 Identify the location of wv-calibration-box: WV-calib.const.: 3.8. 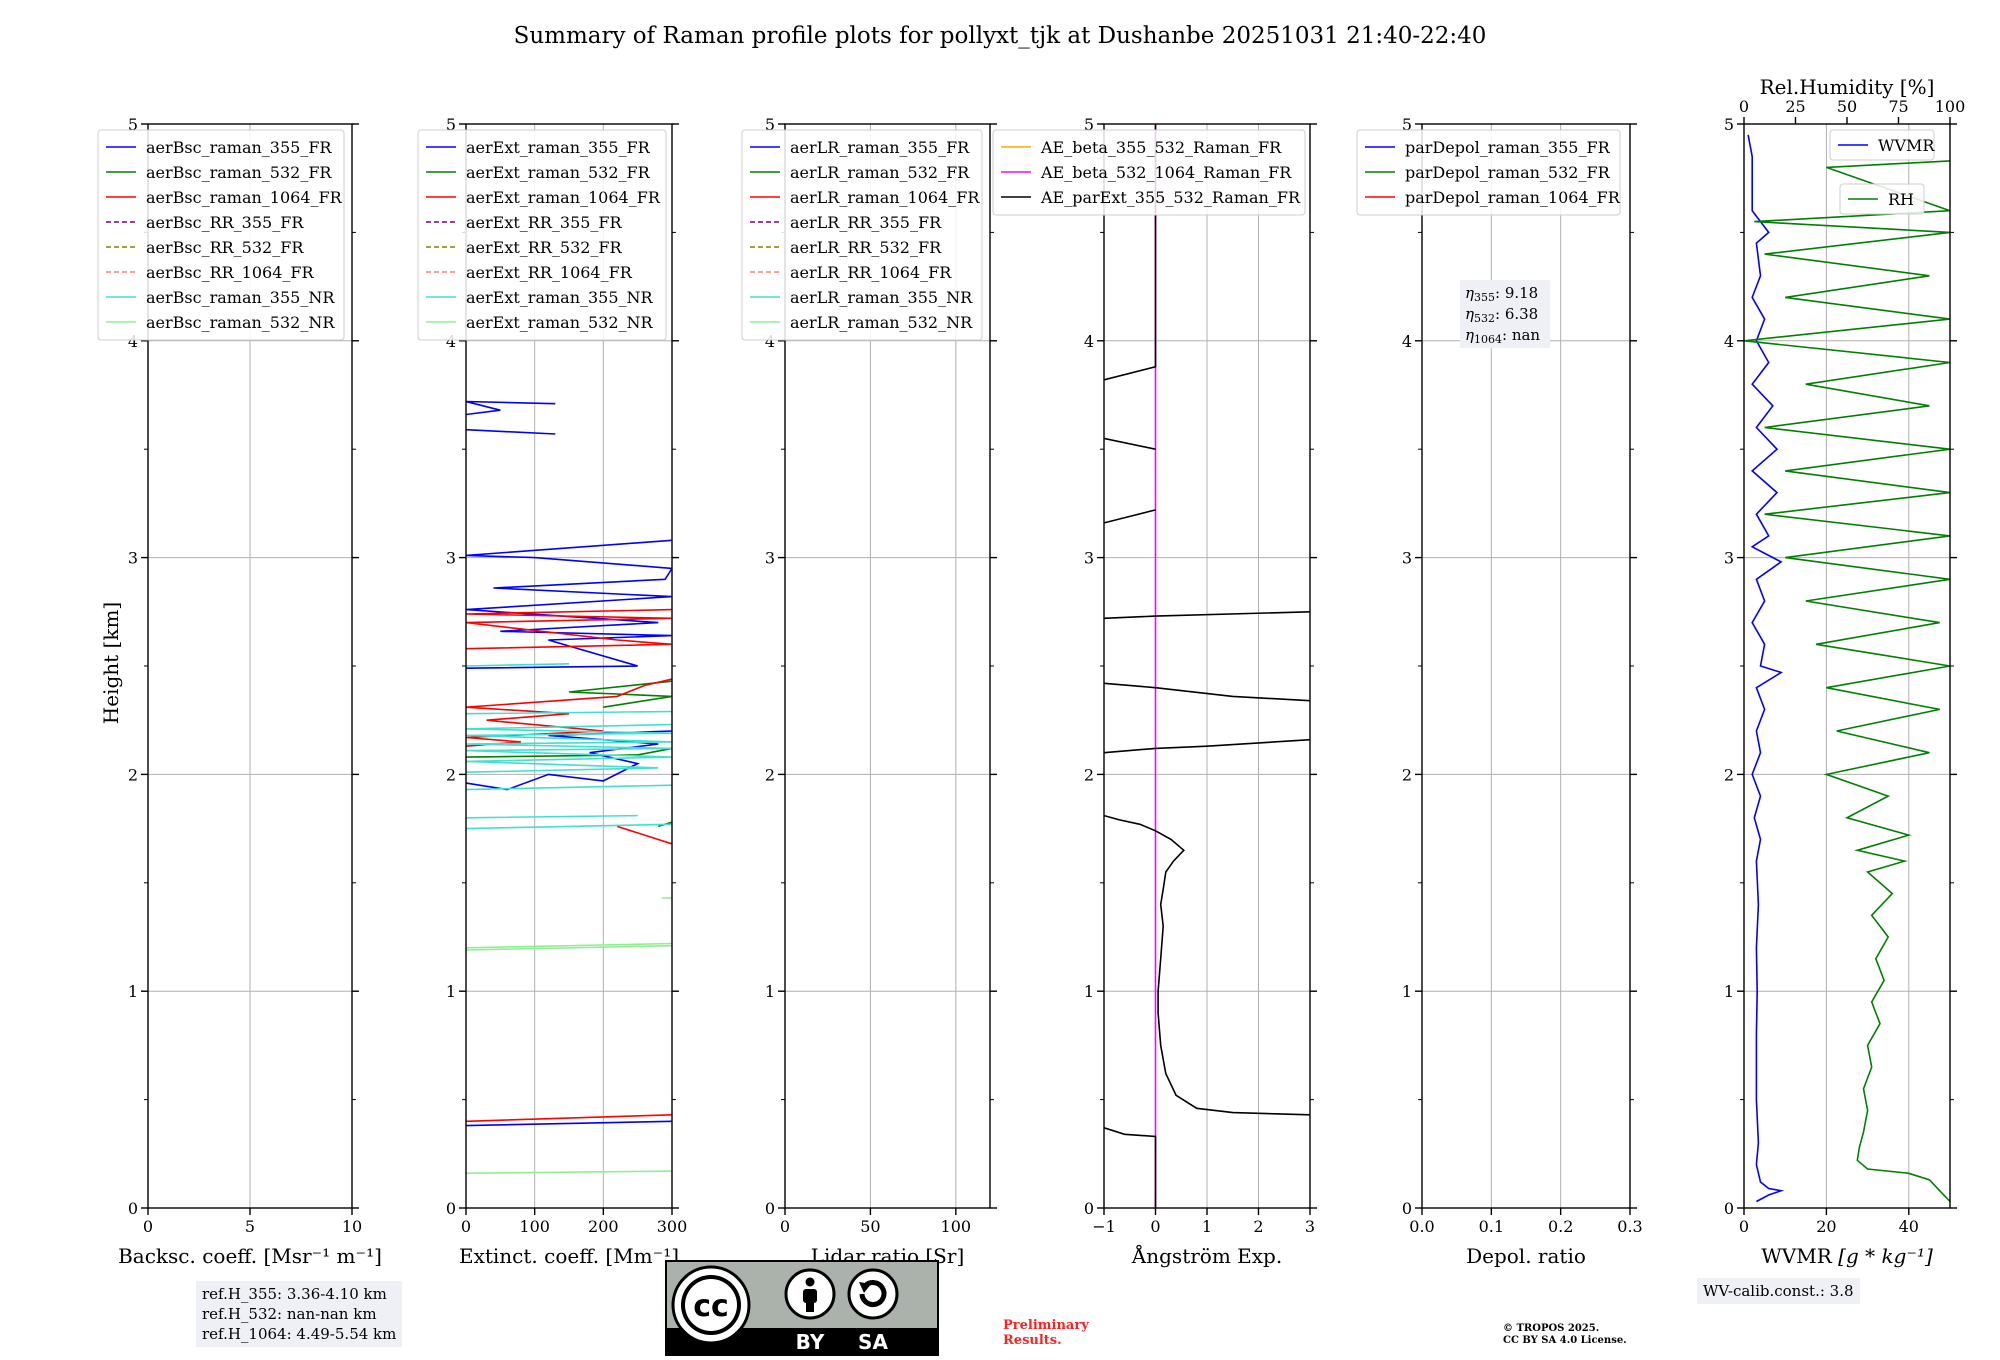
(1778, 1291).